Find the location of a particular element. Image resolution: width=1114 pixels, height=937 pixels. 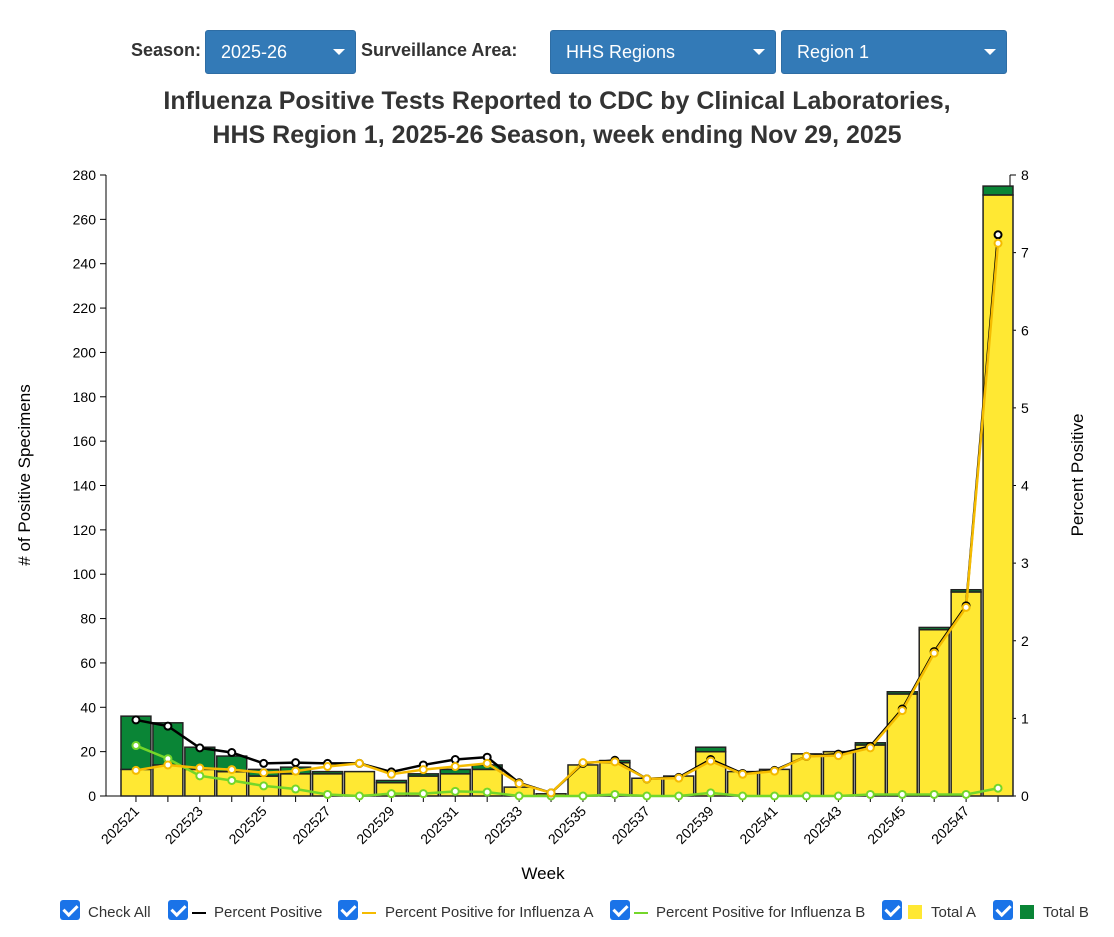

legend-label: Percent Positive for Influenza A is located at coordinates (489, 912).